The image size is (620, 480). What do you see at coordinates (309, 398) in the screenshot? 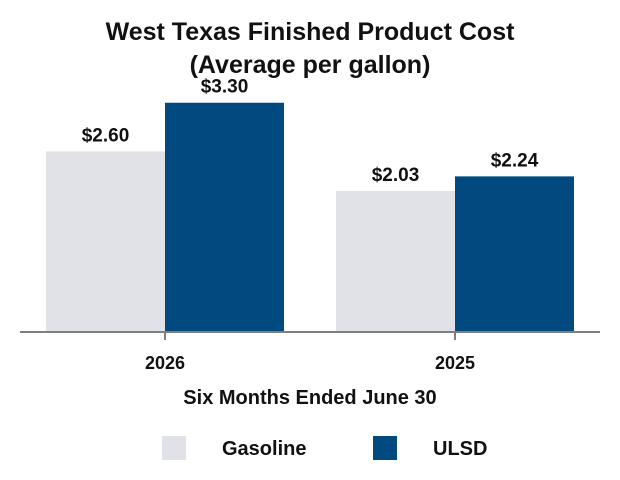
I see `x-axis-title: Six Months Ended June 30` at bounding box center [309, 398].